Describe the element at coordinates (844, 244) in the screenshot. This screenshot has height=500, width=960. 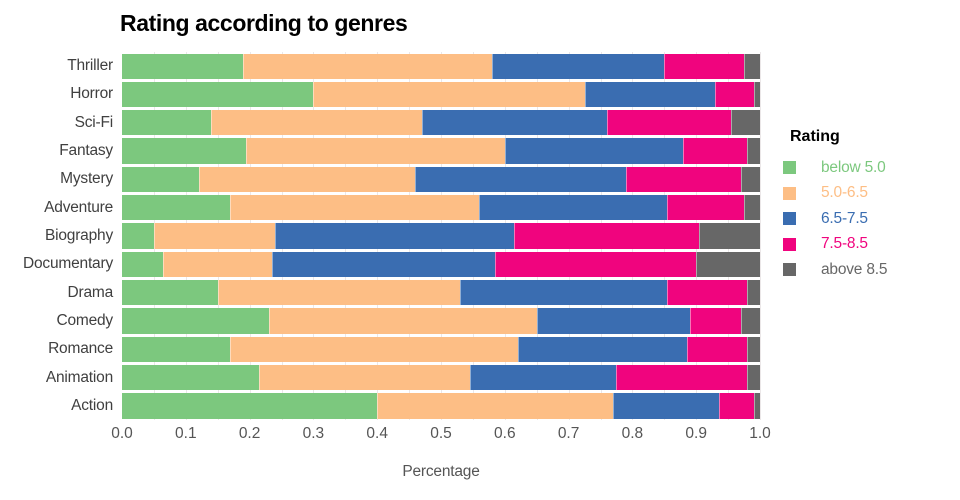
I see `legend-item-label: 7.5-8.5` at that location.